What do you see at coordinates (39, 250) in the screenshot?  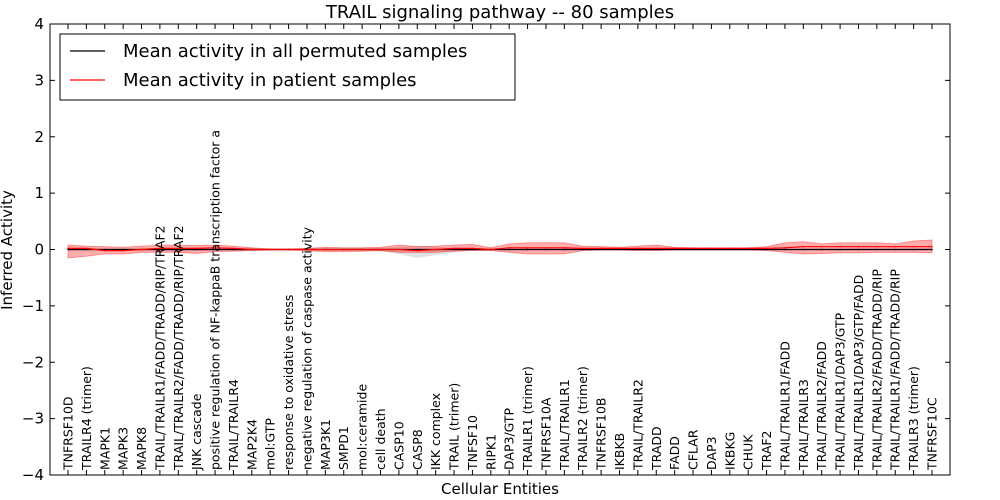 I see `y-tick-label: 0` at bounding box center [39, 250].